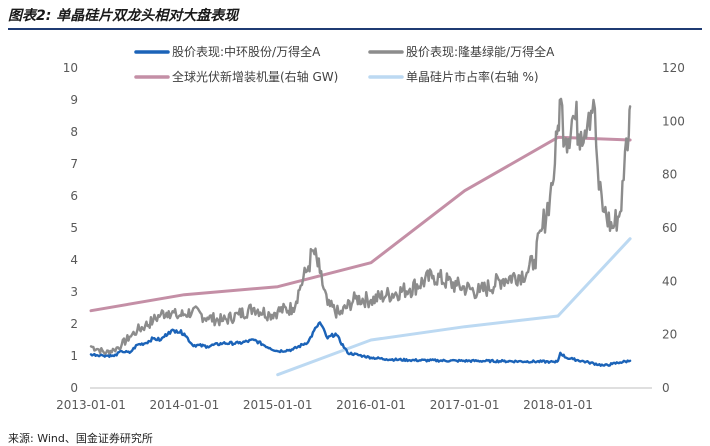  Describe the element at coordinates (673, 121) in the screenshot. I see `y-right-tick-label: 100` at that location.